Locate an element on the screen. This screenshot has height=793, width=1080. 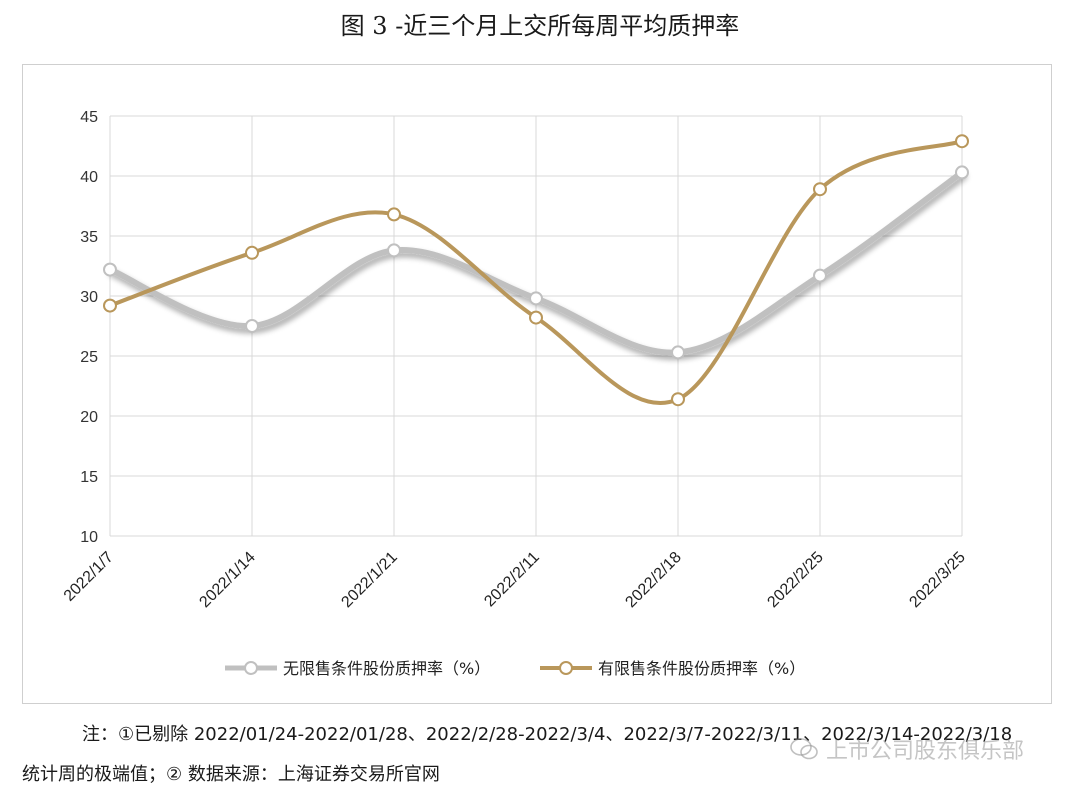
x-tick-label: 2022/1/21 is located at coordinates (369, 580).